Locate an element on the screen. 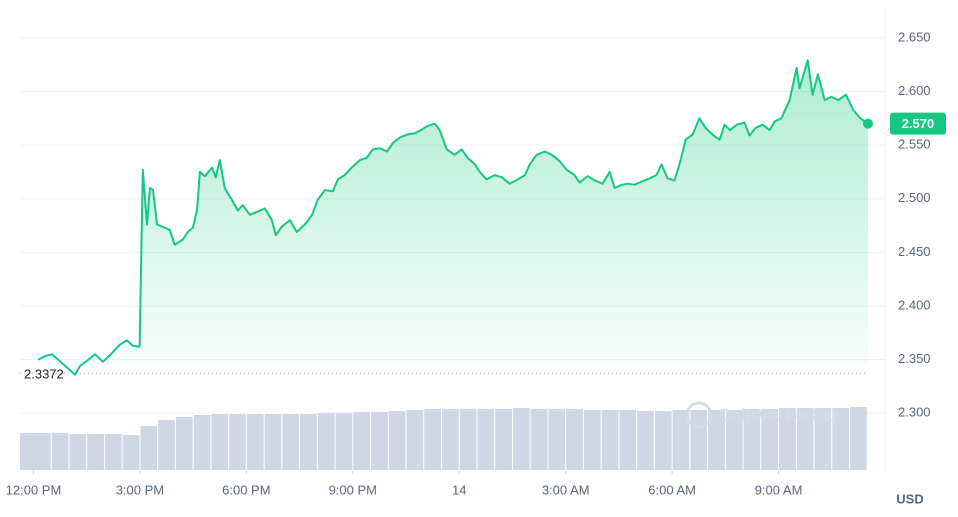 This screenshot has width=958, height=517. y-tick-label: 2.550 is located at coordinates (914, 144).